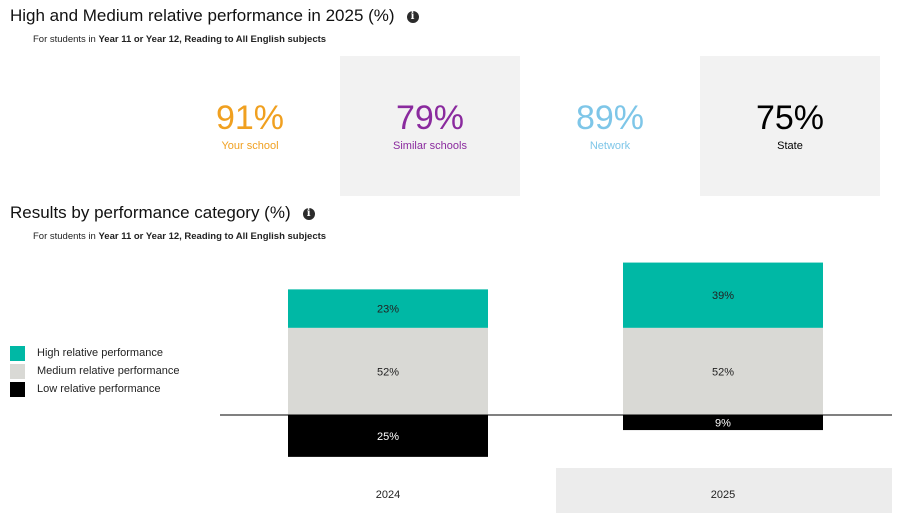  I want to click on kpi-card-similar-schools: 79% Similar schools, so click(430, 126).